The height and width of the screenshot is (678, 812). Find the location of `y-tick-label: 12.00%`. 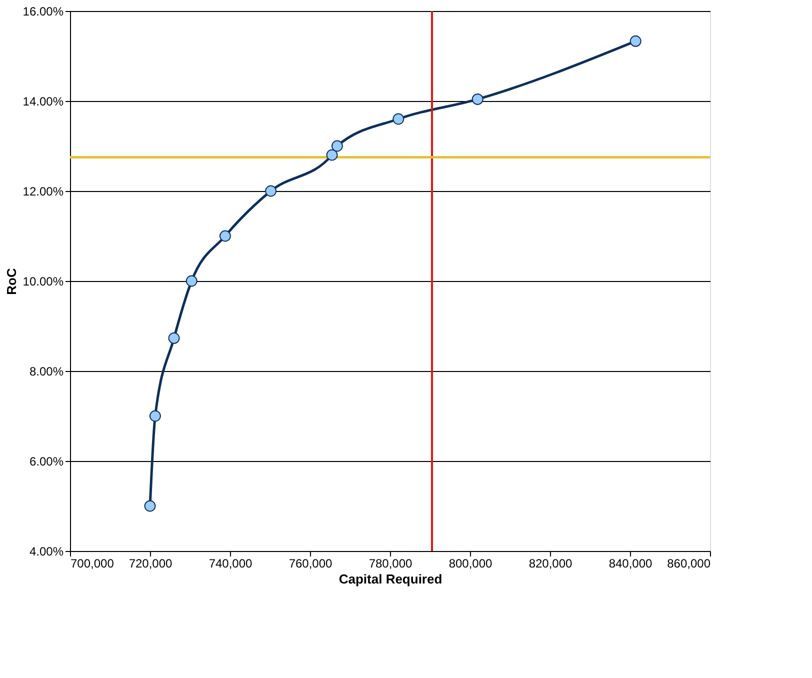

y-tick-label: 12.00% is located at coordinates (43, 191).